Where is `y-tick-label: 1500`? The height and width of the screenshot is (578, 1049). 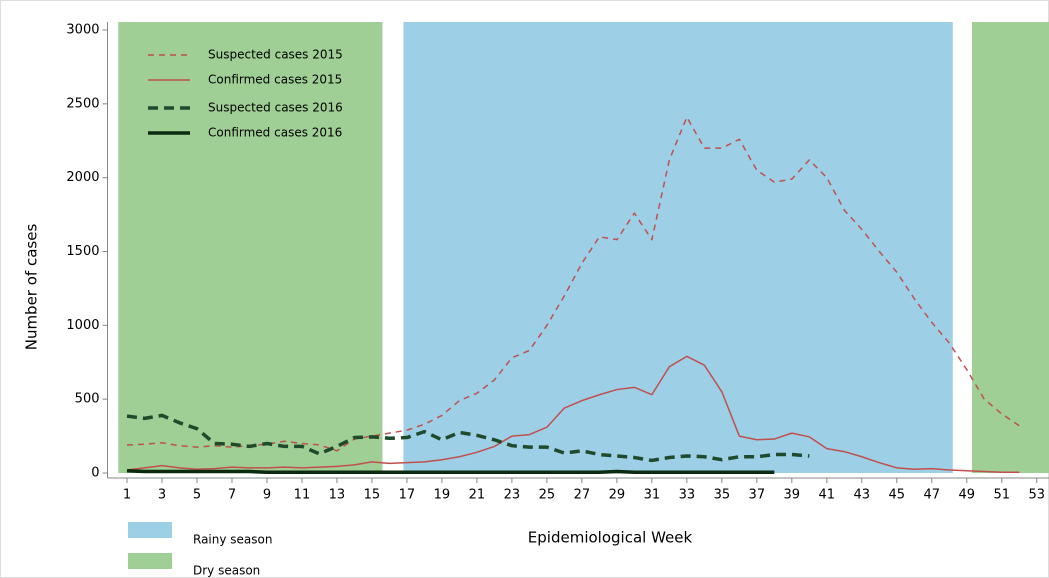 y-tick-label: 1500 is located at coordinates (82, 251).